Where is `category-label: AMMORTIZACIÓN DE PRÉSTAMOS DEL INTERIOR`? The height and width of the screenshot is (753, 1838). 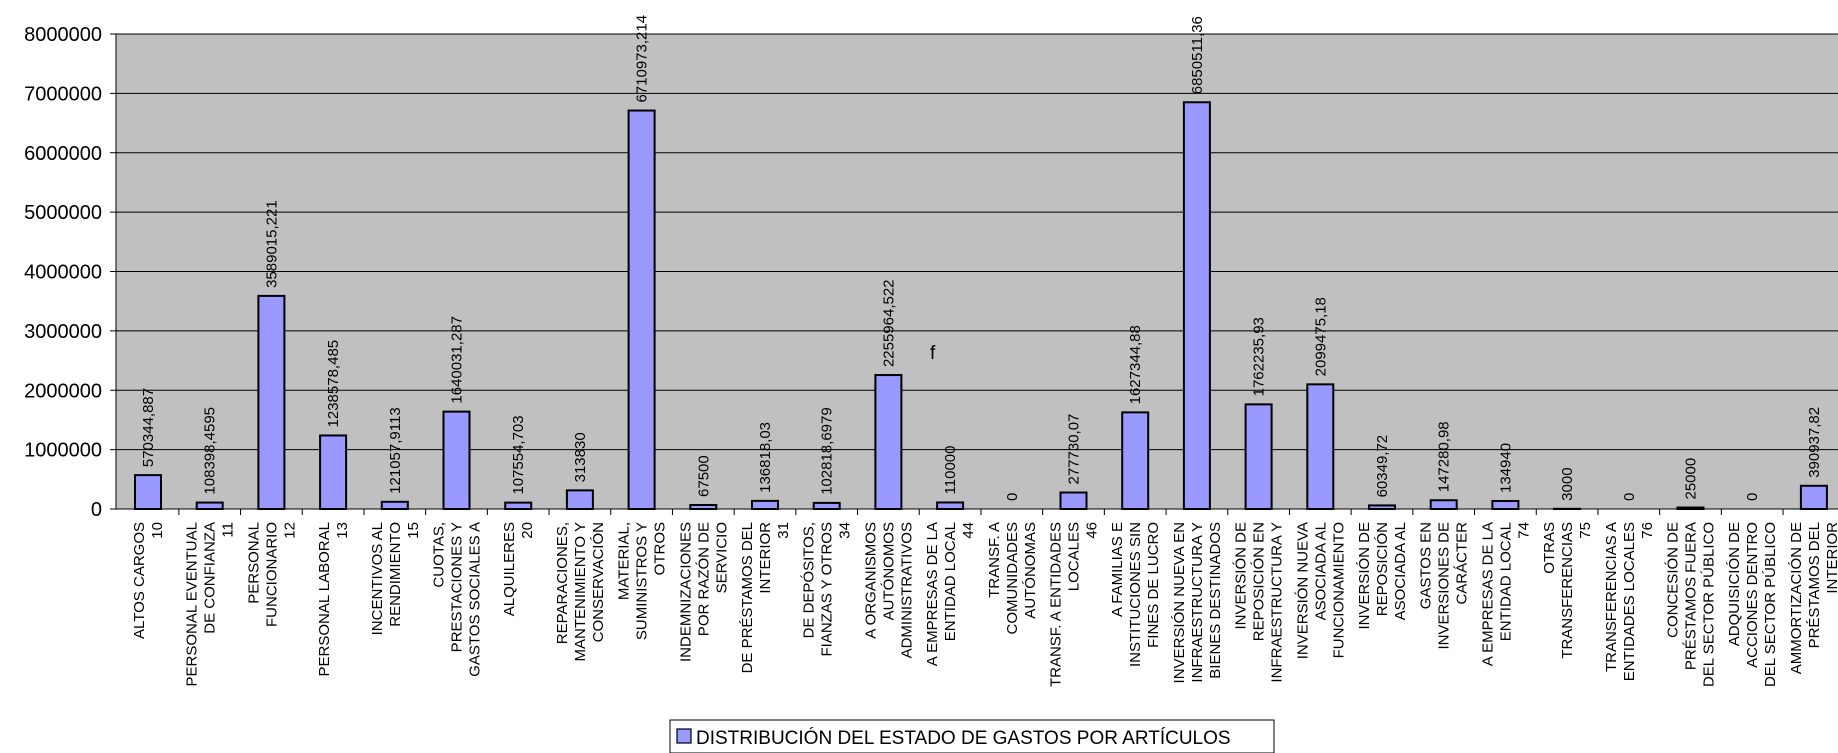
category-label: AMMORTIZACIÓN DE PRÉSTAMOS DEL INTERIOR is located at coordinates (1813, 598).